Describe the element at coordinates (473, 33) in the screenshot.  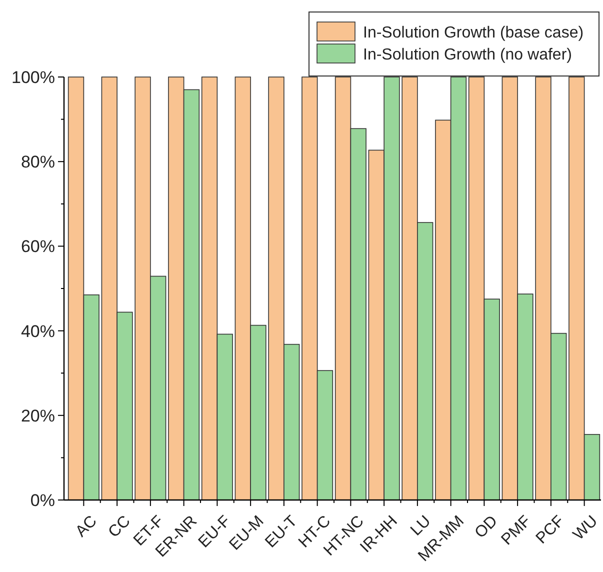
I see `legend-label: In-Solution Growth (base case)` at that location.